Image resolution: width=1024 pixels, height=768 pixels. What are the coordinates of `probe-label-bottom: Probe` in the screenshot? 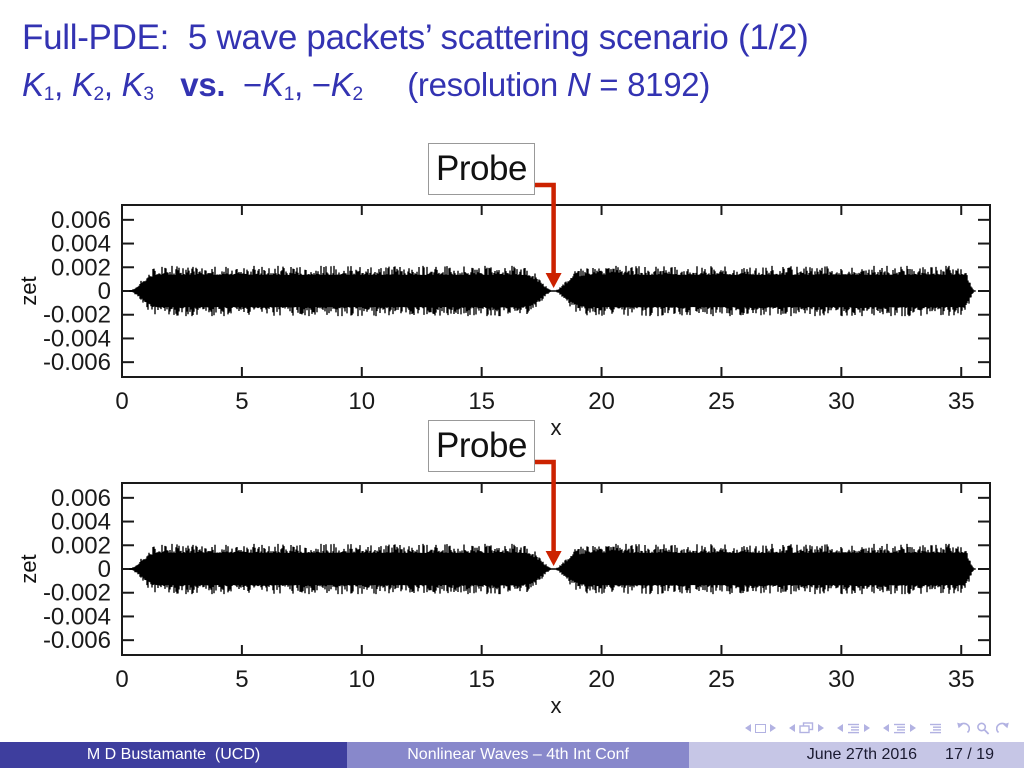 It's located at (481, 446).